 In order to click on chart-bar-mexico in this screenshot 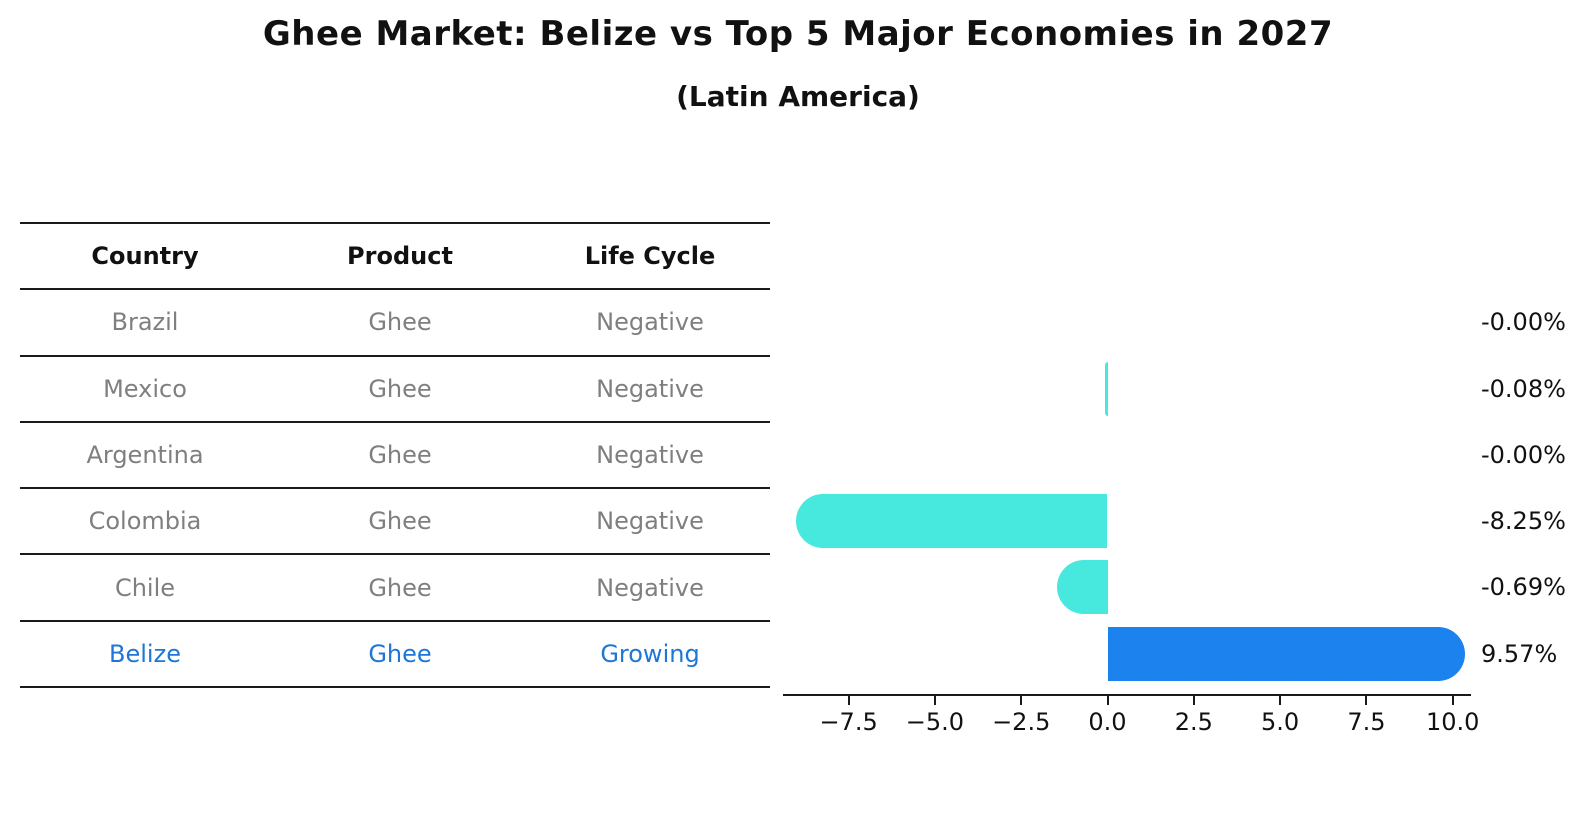, I will do `click(1106, 388)`.